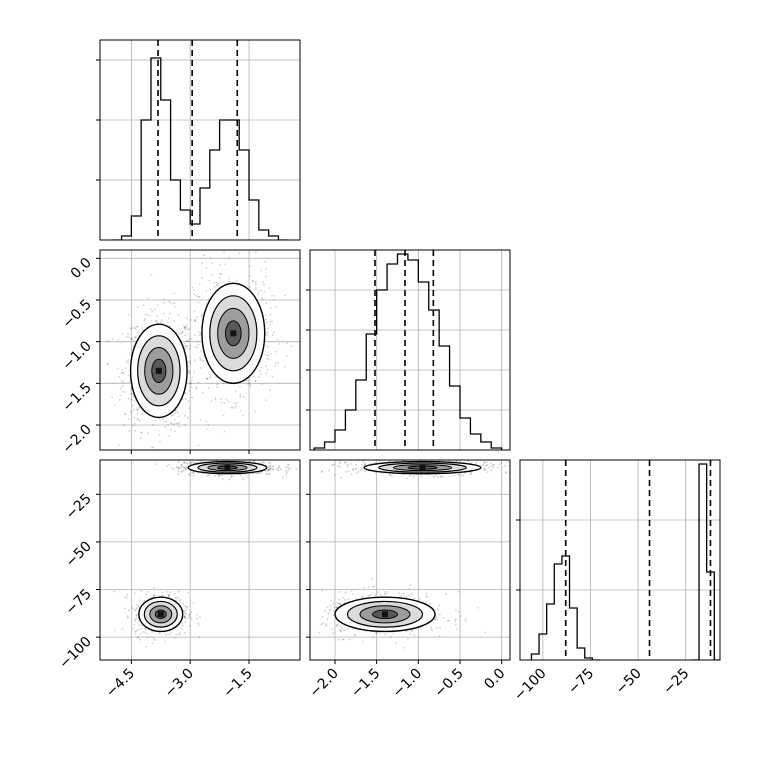 The image size is (760, 760). I want to click on z-tick-label: −25, so click(79, 507).